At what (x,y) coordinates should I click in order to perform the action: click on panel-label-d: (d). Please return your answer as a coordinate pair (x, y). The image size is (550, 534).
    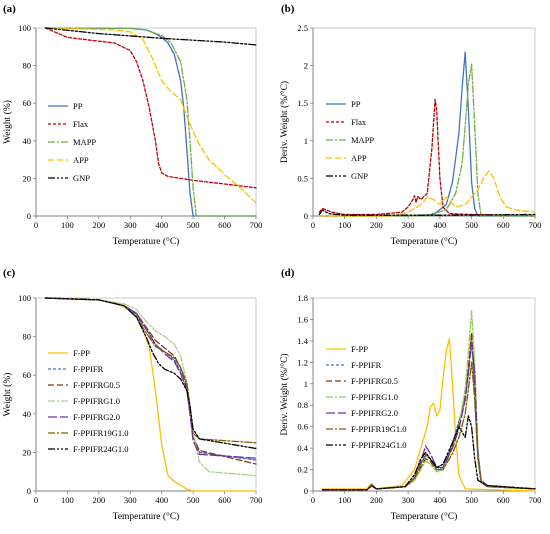
    Looking at the image, I should click on (288, 273).